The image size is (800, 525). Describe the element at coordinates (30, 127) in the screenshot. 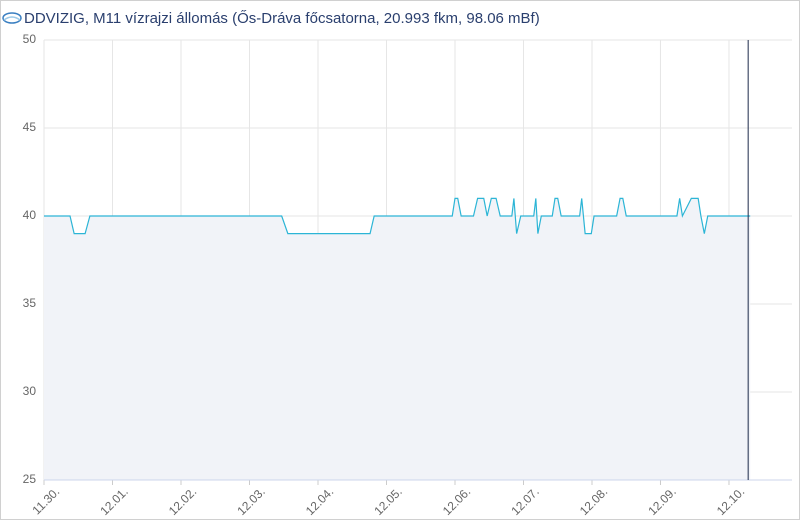

I see `y-tick-label: 45` at that location.